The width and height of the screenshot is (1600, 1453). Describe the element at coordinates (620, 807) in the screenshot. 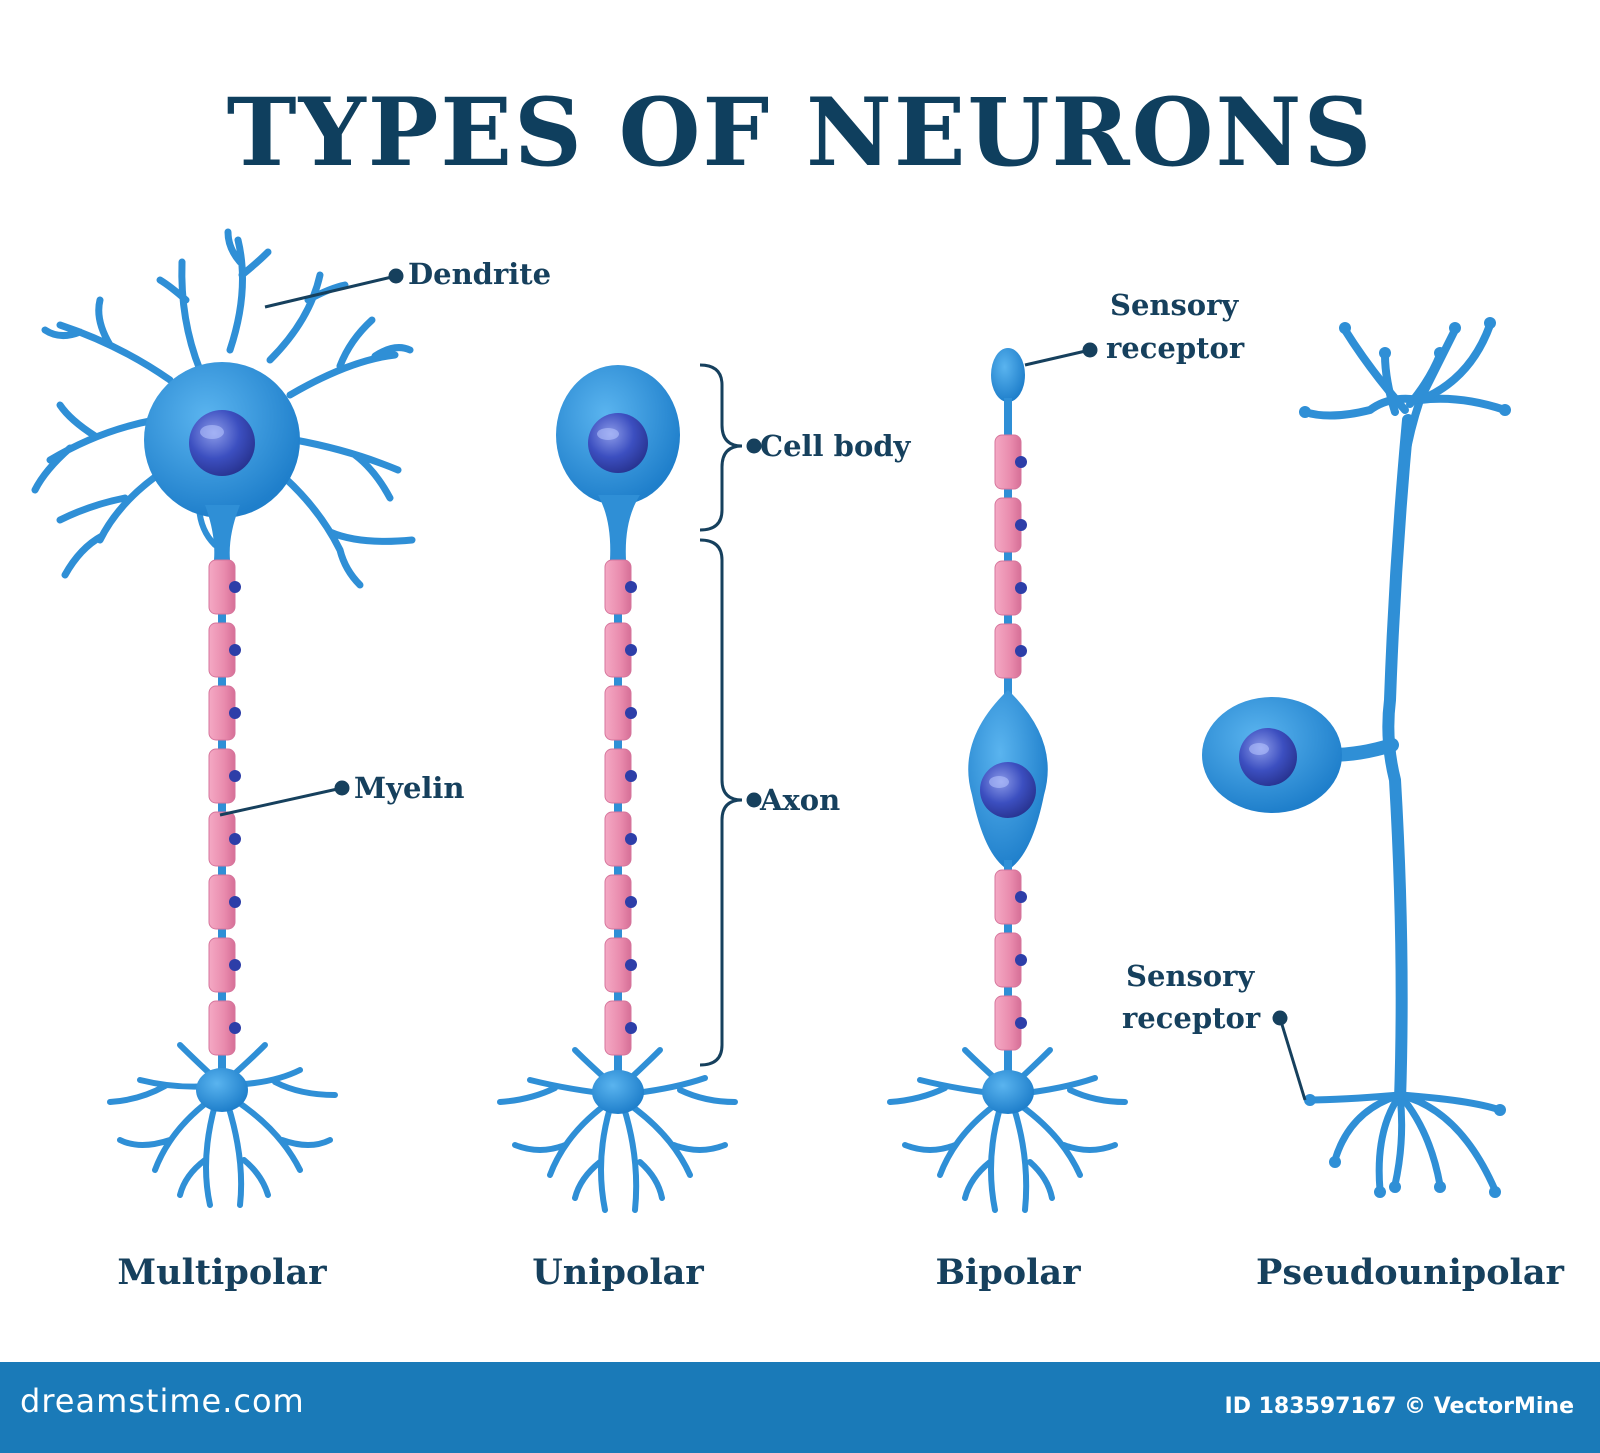

I see `unipolar-myelin-sheath` at that location.